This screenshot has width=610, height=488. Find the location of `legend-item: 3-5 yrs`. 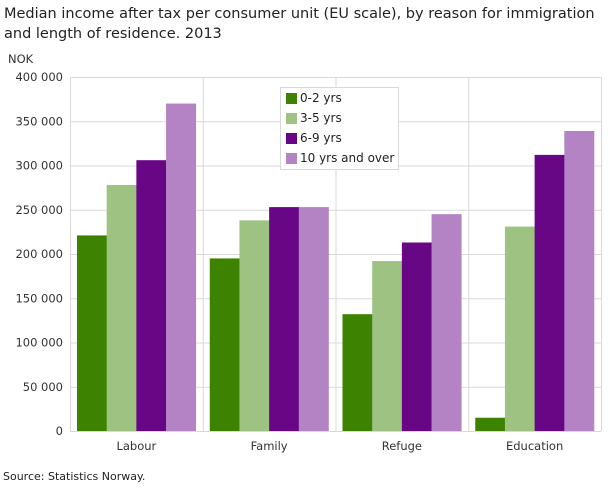

legend-item: 3-5 yrs is located at coordinates (339, 118).